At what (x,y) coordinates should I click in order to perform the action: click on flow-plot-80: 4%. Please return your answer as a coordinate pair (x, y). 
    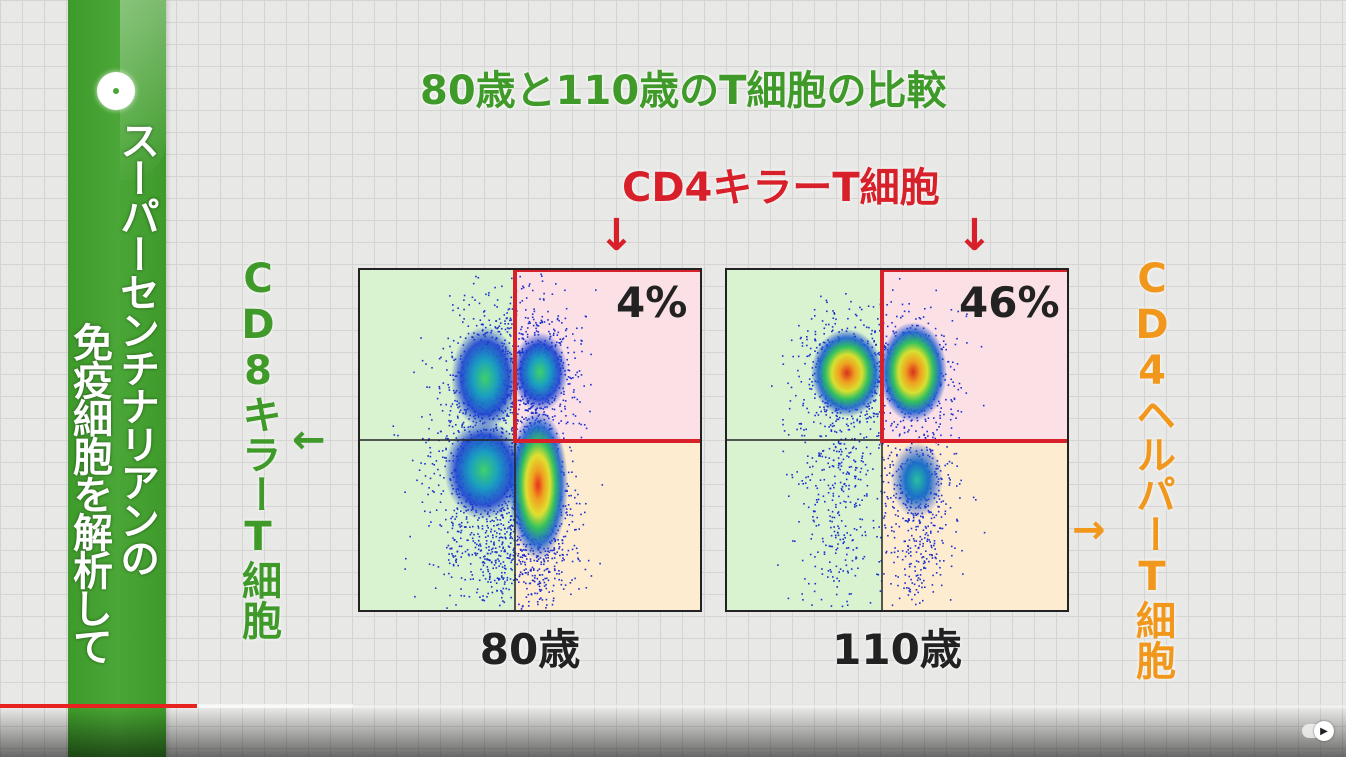
    Looking at the image, I should click on (530, 440).